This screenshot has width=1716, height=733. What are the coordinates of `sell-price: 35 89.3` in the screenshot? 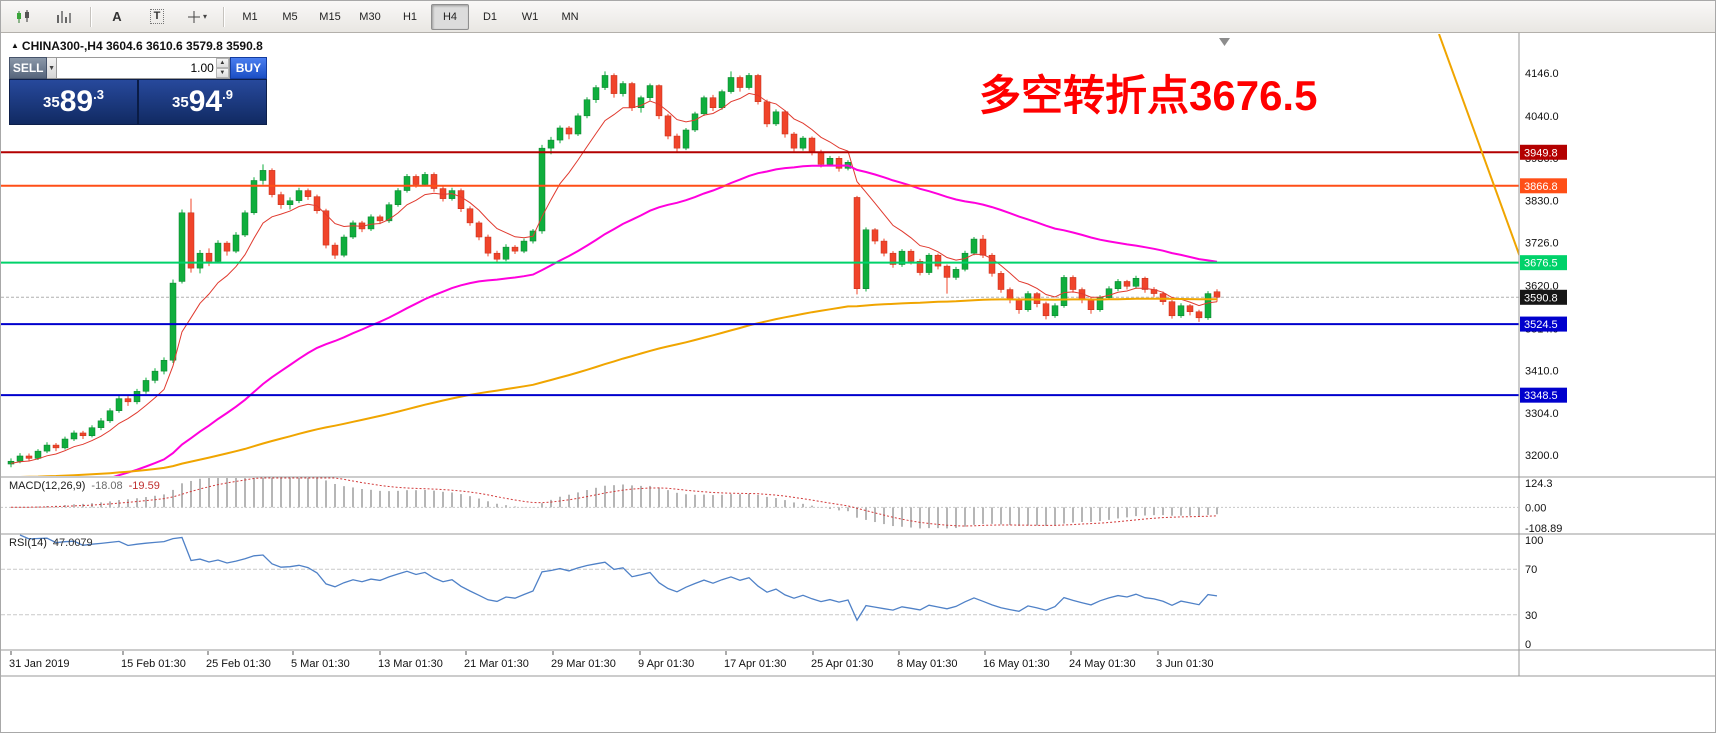 It's located at (73, 102).